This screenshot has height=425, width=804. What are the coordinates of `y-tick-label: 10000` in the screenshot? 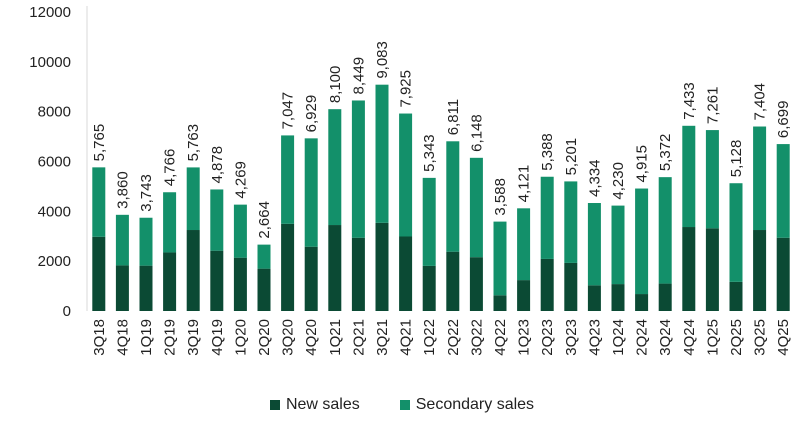 It's located at (50, 62).